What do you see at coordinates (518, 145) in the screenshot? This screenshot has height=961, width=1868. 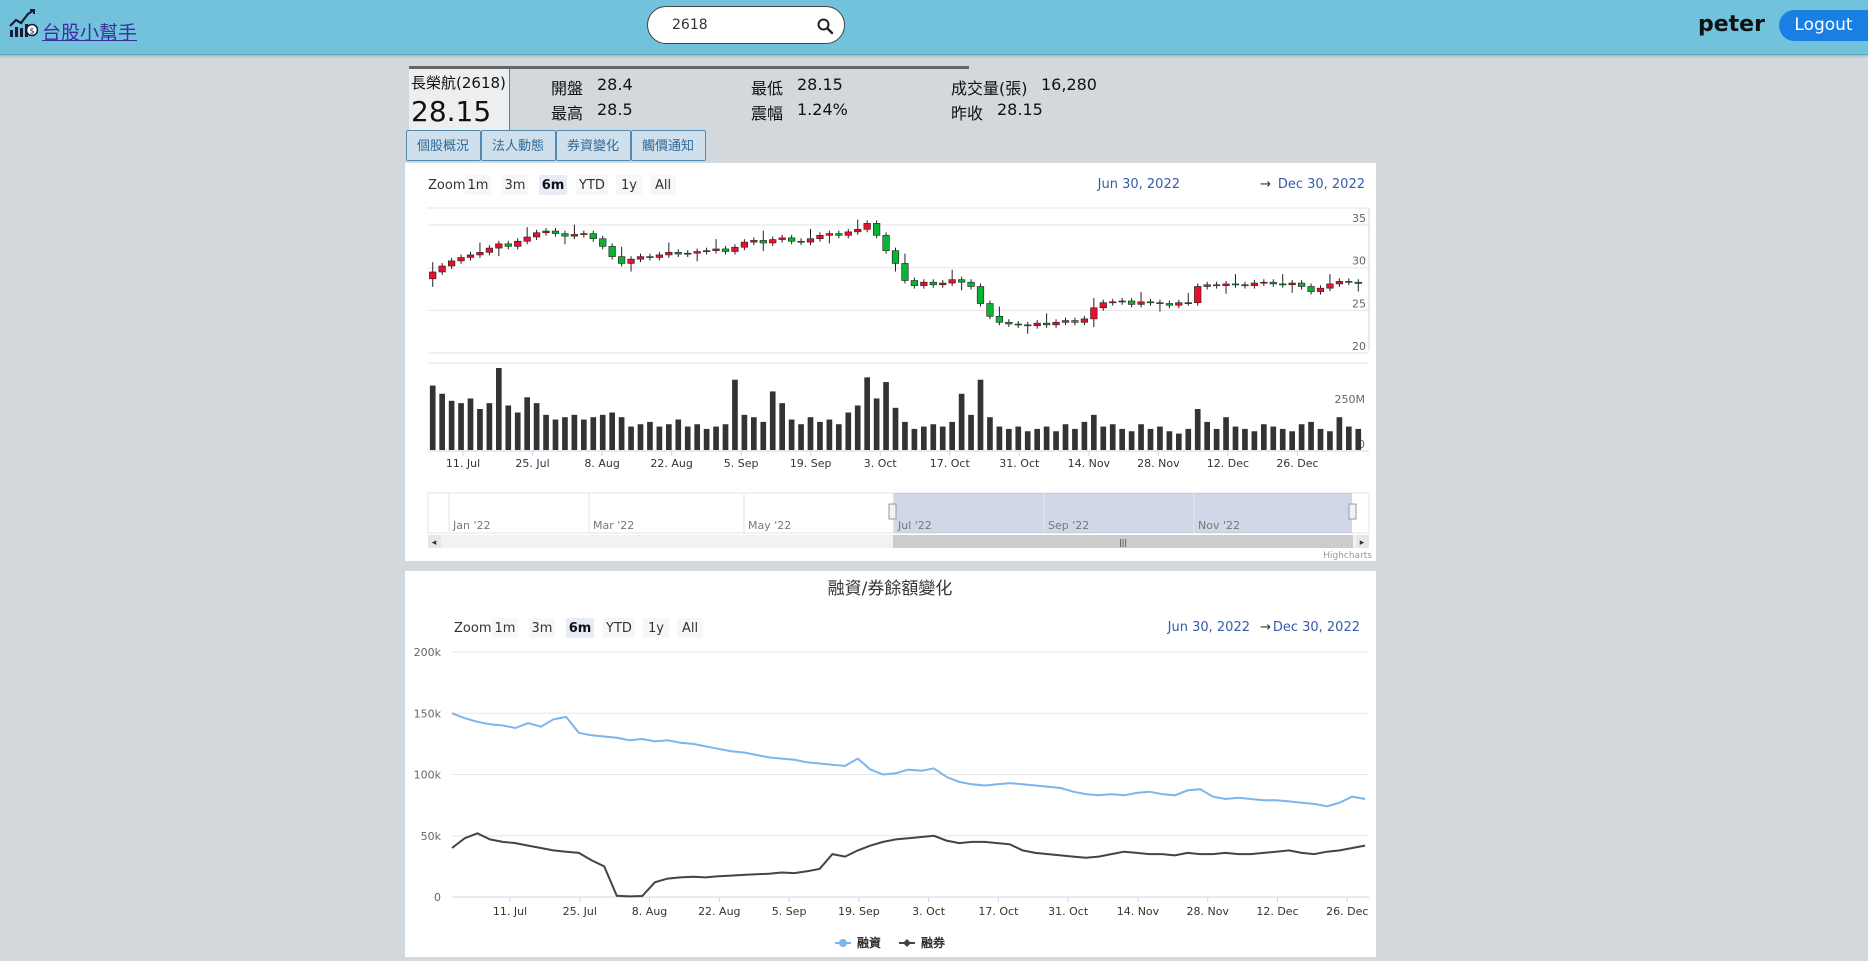 I see `tab-institutional: 法人動態` at bounding box center [518, 145].